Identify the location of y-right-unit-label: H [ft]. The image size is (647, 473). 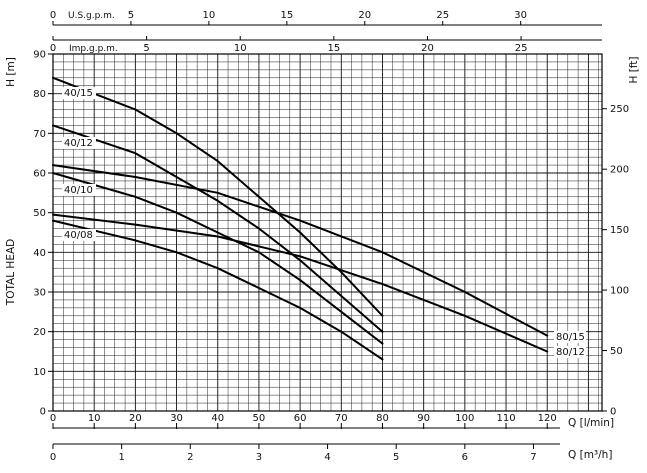
(634, 69).